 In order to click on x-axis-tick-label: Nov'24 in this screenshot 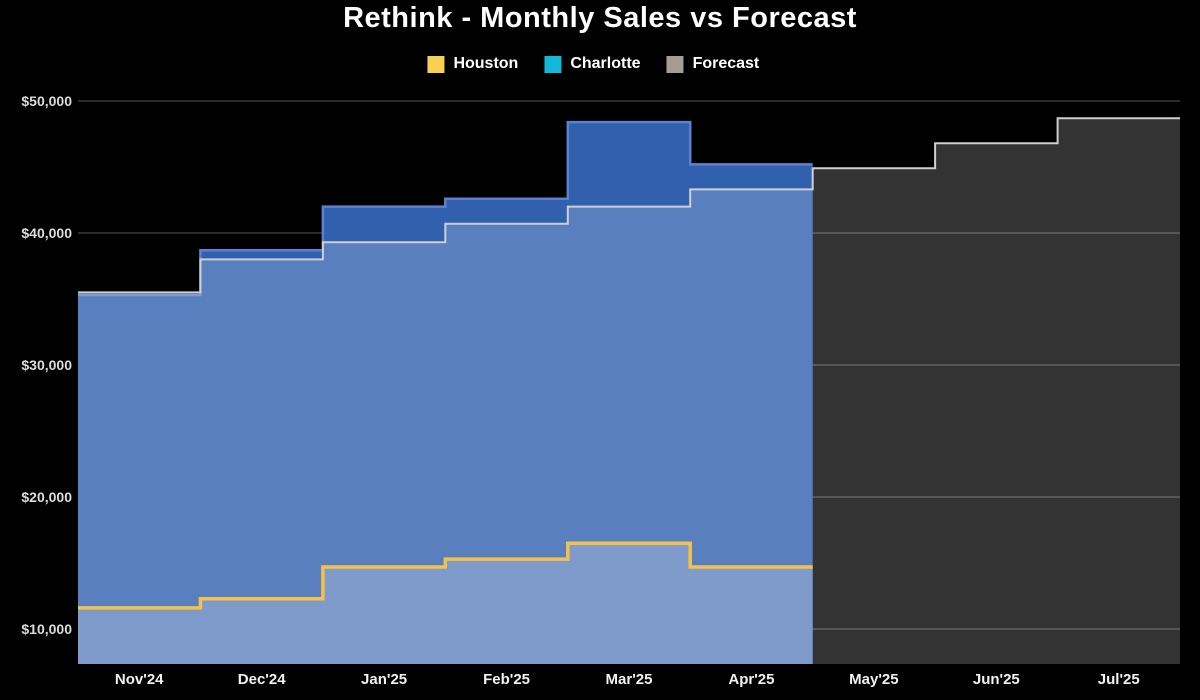, I will do `click(139, 679)`.